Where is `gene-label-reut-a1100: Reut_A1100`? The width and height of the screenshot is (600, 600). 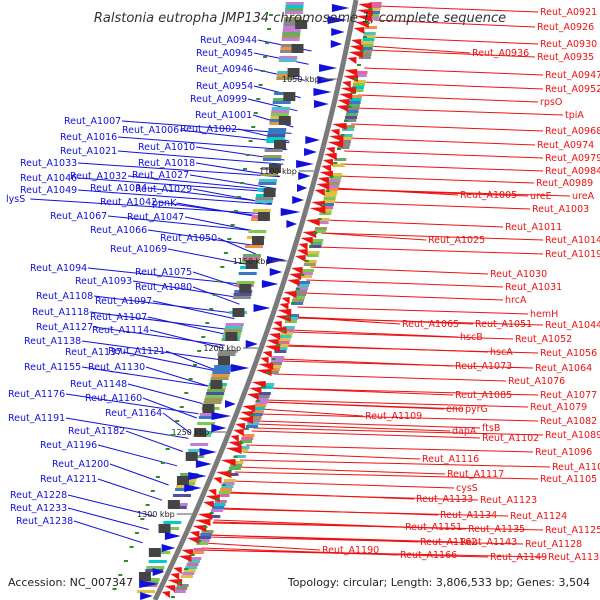 gene-label-reut-a1100: Reut_A1100 is located at coordinates (576, 467).